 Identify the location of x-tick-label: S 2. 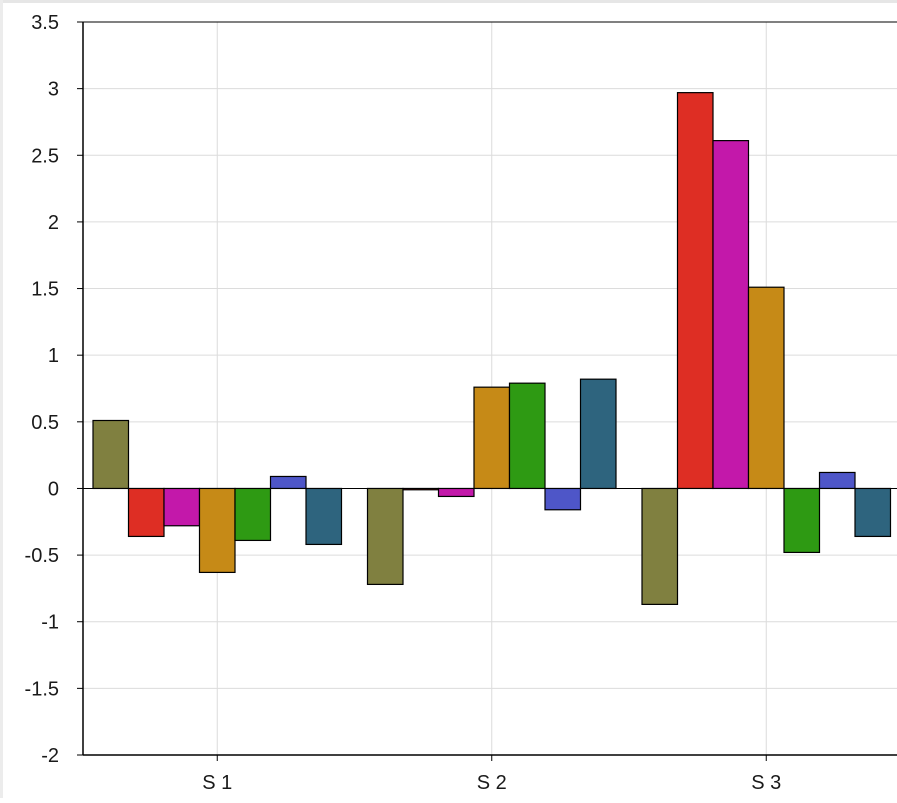
(492, 783).